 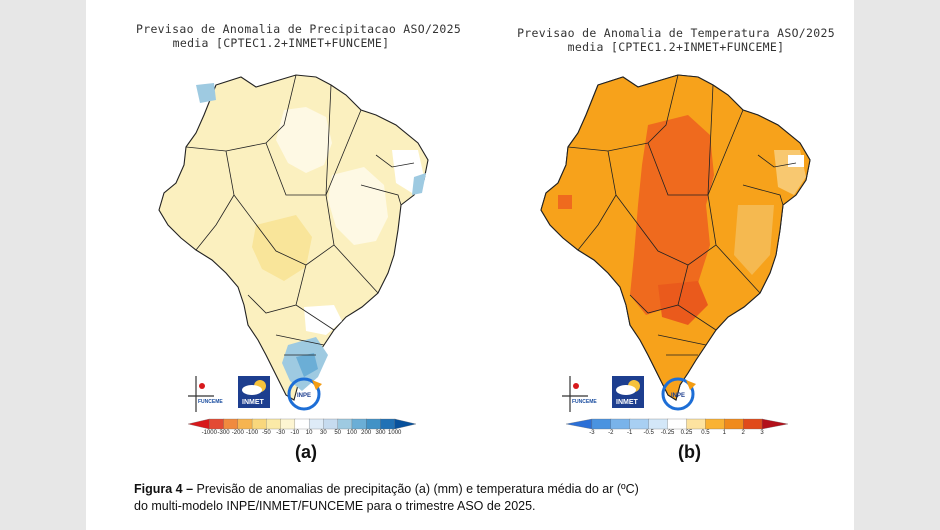 I want to click on panel-label-b: (b), so click(x=689, y=452).